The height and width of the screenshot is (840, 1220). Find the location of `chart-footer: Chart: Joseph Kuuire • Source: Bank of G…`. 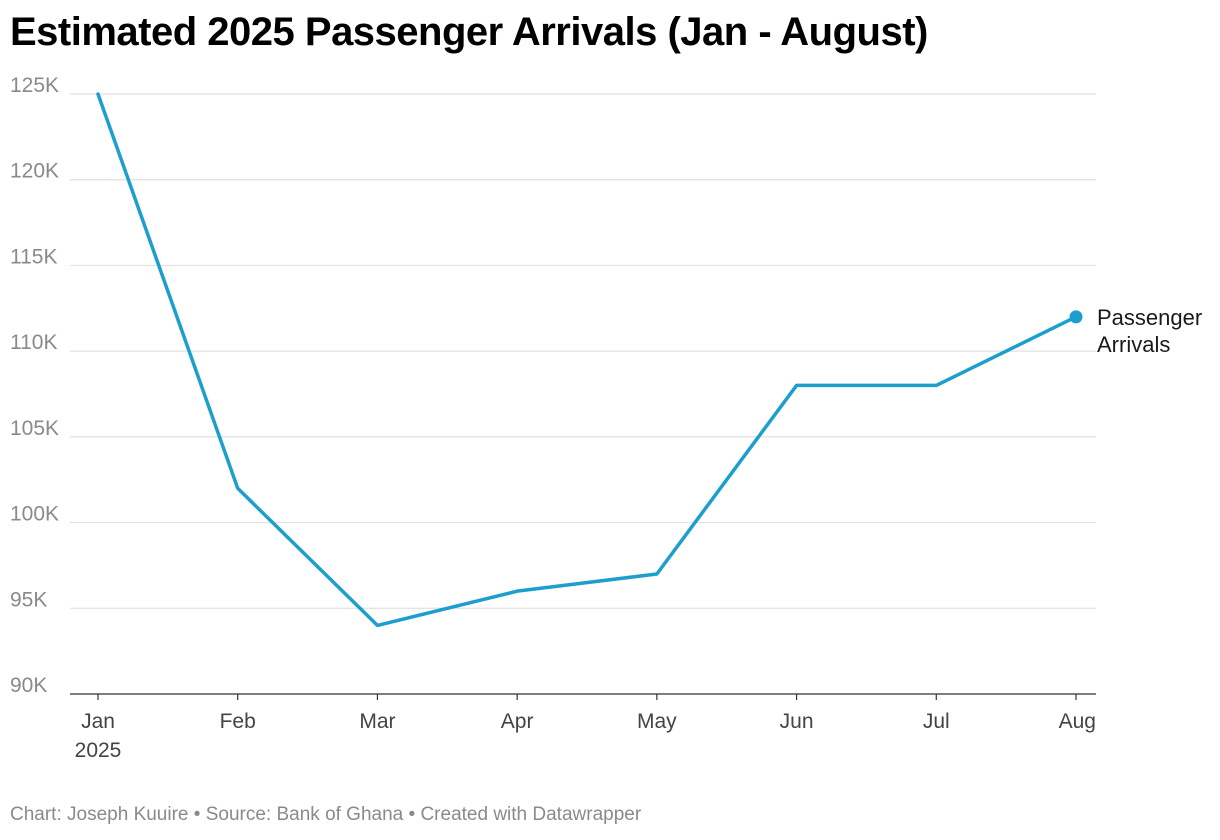

chart-footer: Chart: Joseph Kuuire • Source: Bank of G… is located at coordinates (325, 815).